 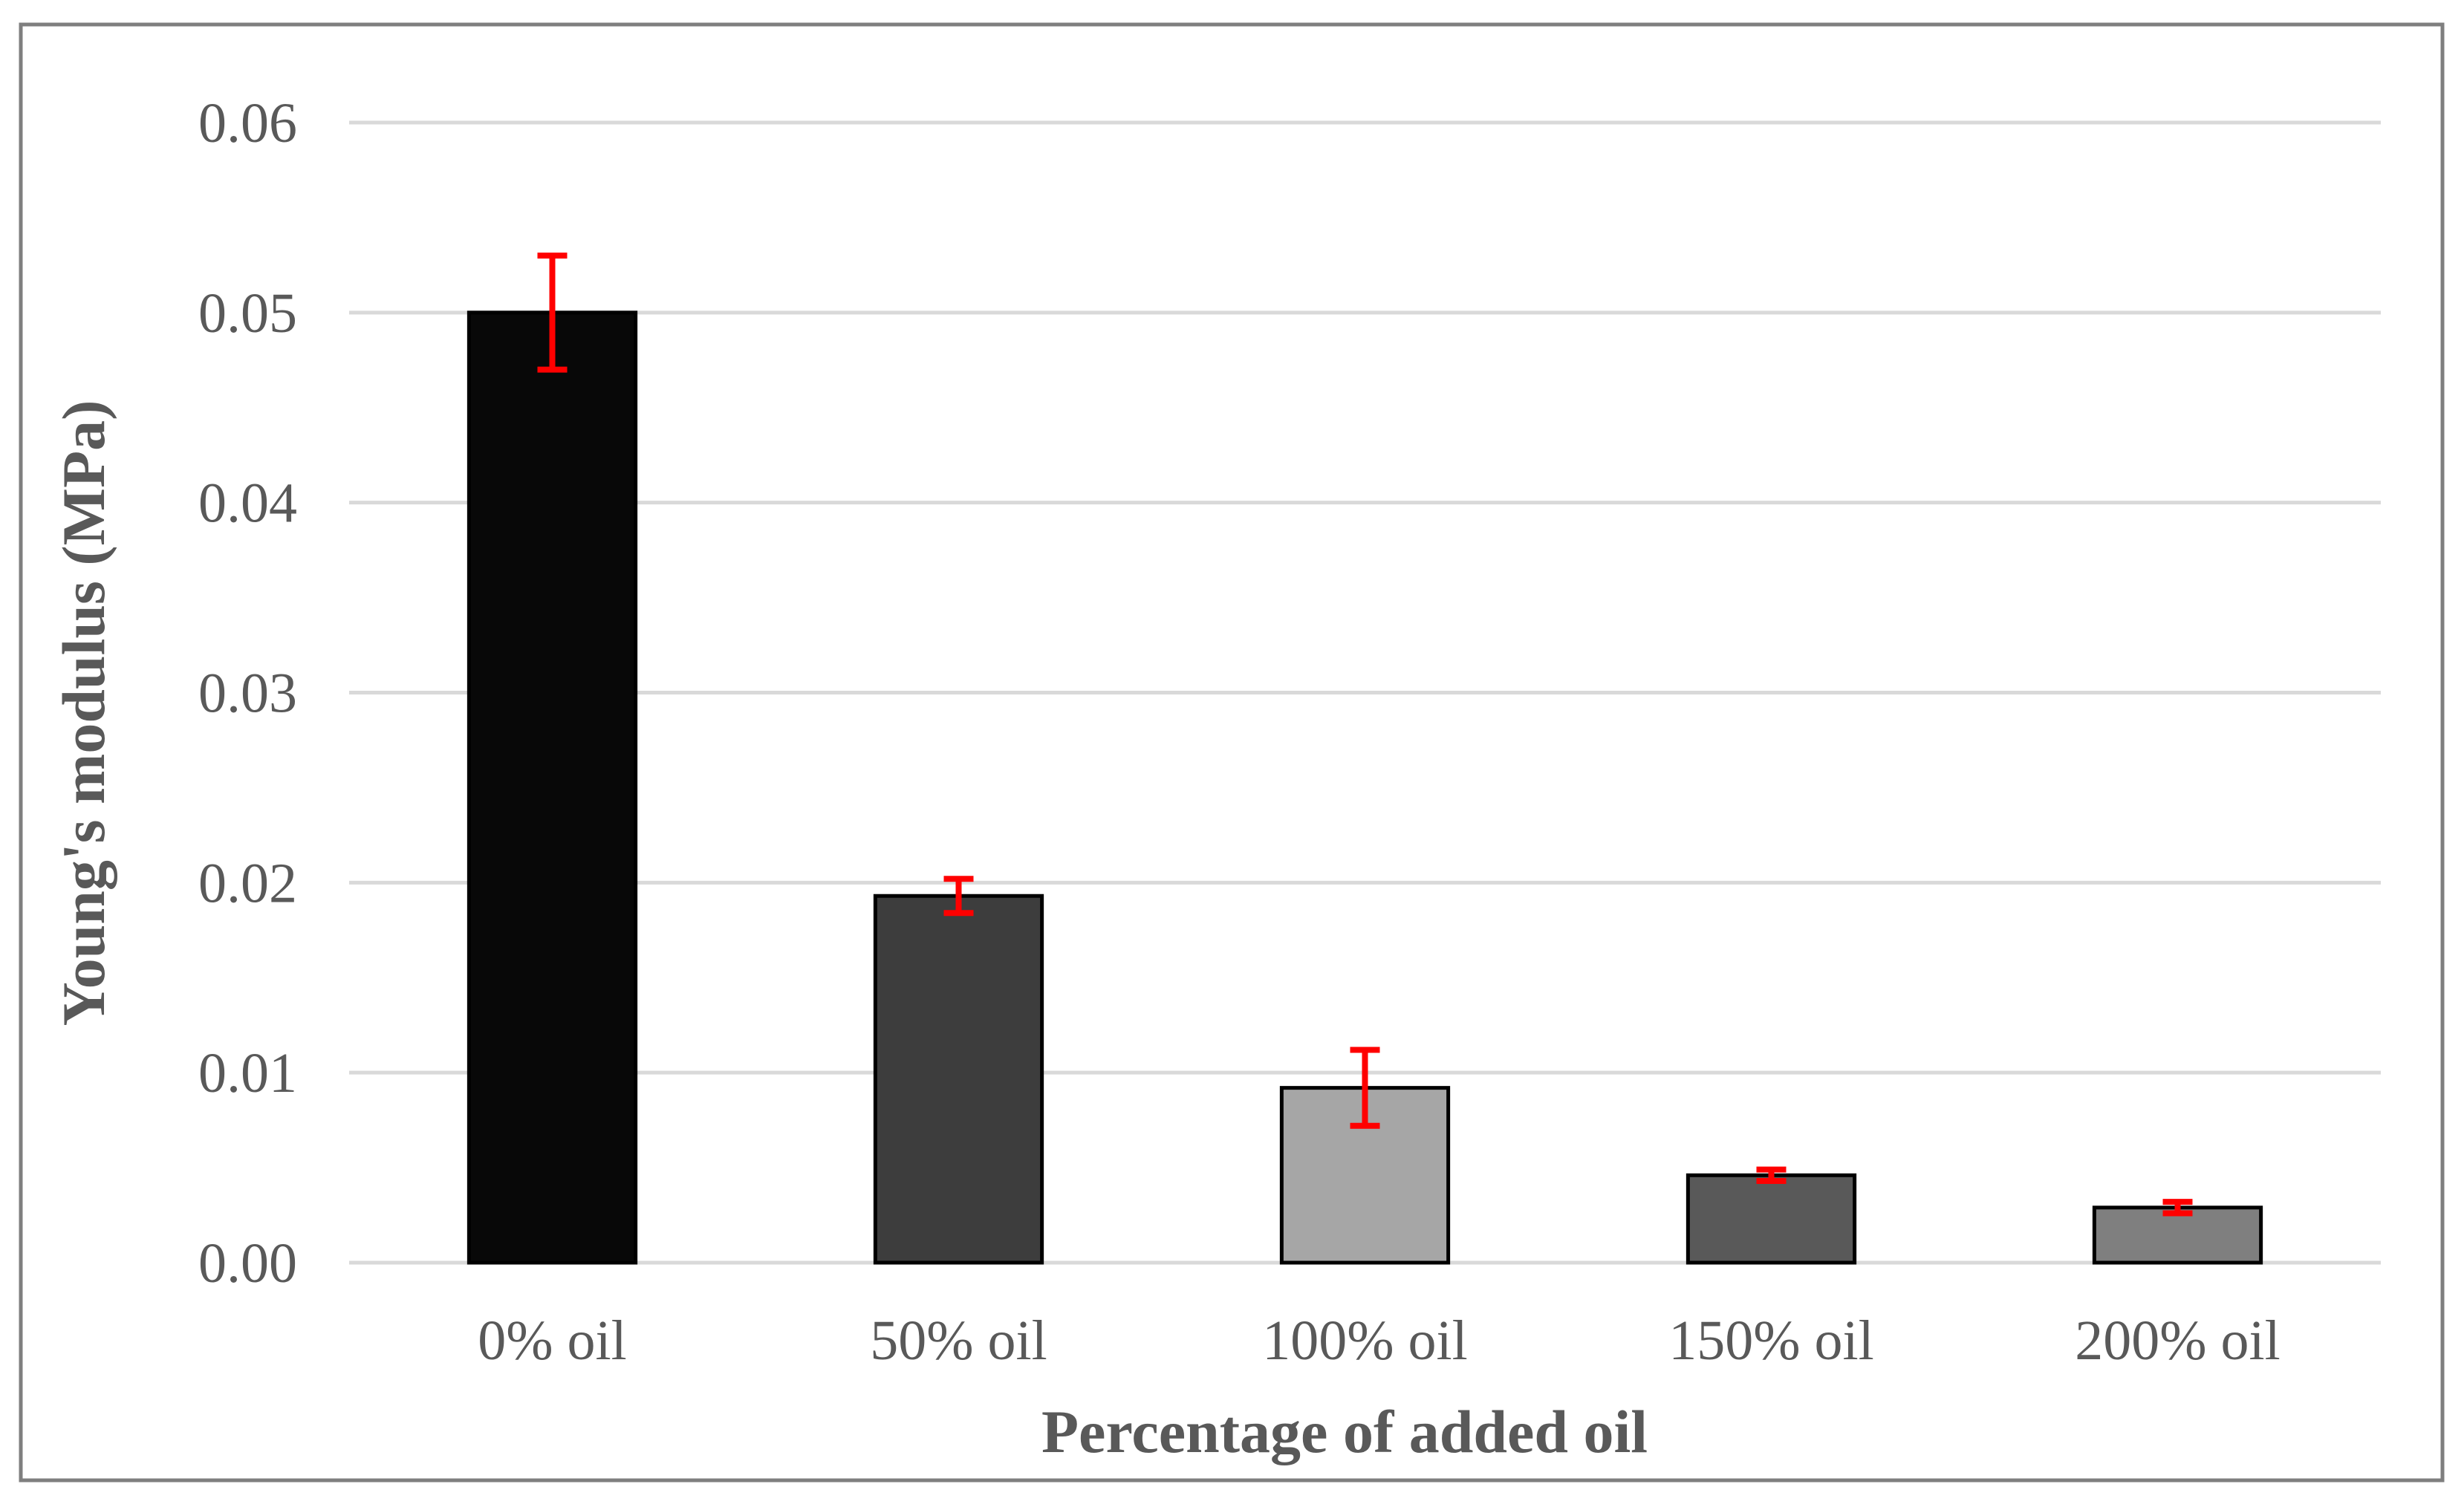 What do you see at coordinates (1344, 1432) in the screenshot?
I see `x-axis-title: Percentage of added oil` at bounding box center [1344, 1432].